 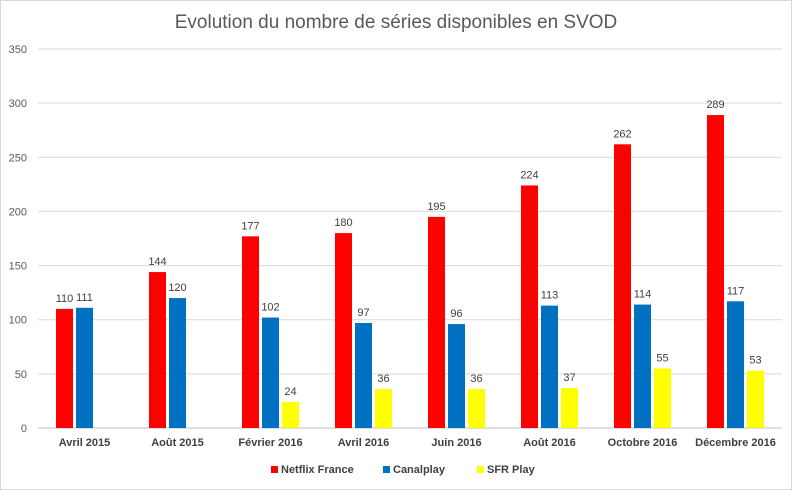 I want to click on legend-label: SFR Play, so click(x=511, y=470).